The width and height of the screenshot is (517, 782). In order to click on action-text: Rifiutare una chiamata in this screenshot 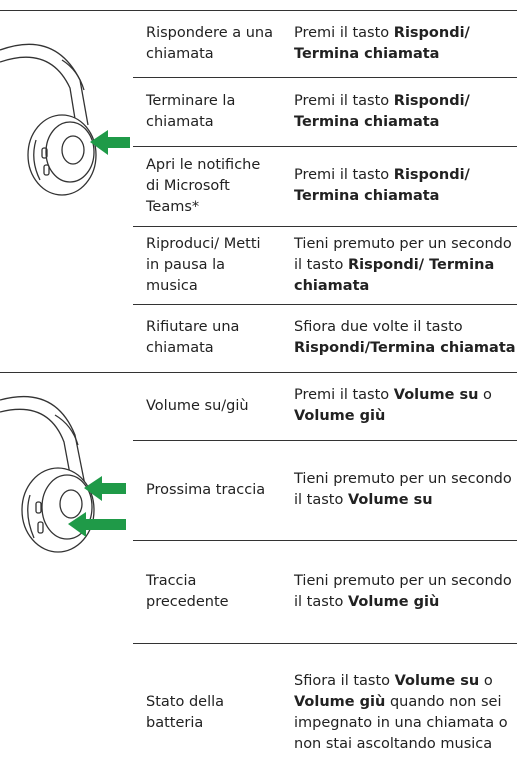, I will do `click(193, 337)`.